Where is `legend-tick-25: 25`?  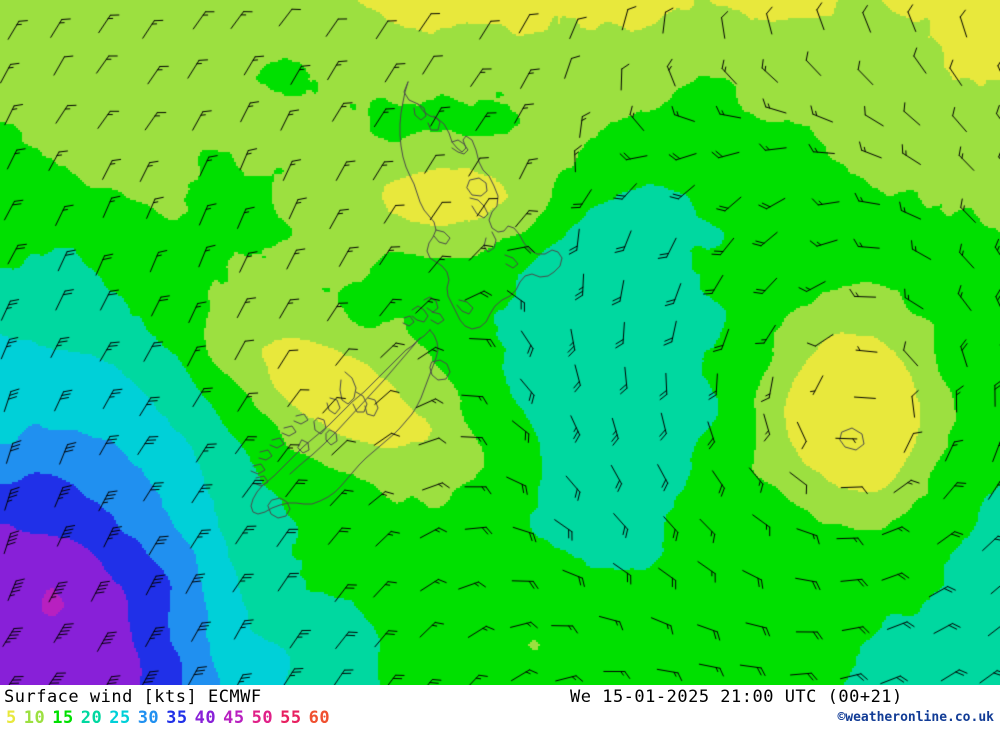
legend-tick-25: 25 is located at coordinates (120, 718).